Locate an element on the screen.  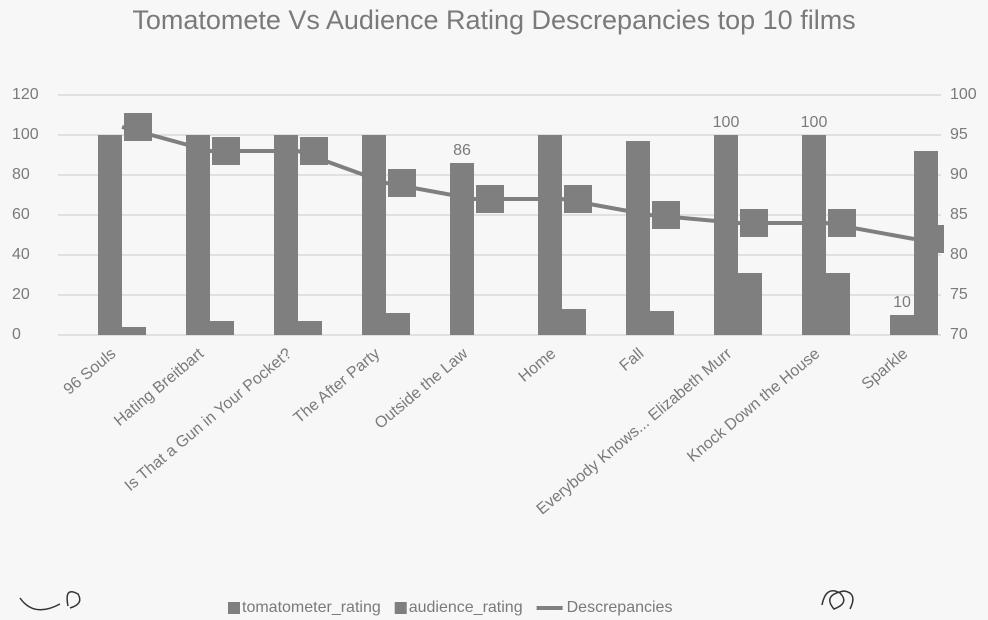
y2-tick-label: 70 is located at coordinates (959, 334).